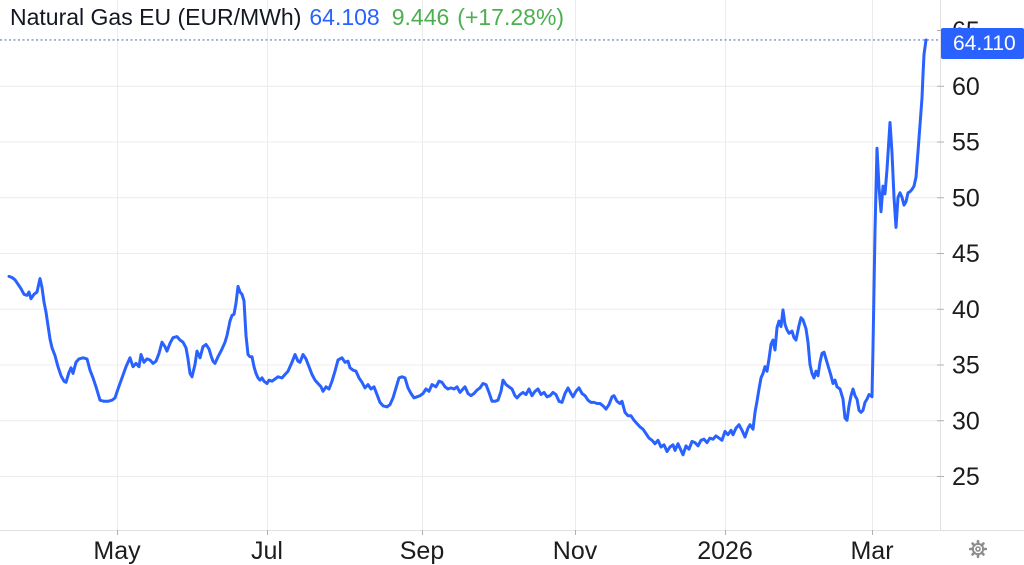  Describe the element at coordinates (575, 551) in the screenshot. I see `svg-text: Nov` at that location.